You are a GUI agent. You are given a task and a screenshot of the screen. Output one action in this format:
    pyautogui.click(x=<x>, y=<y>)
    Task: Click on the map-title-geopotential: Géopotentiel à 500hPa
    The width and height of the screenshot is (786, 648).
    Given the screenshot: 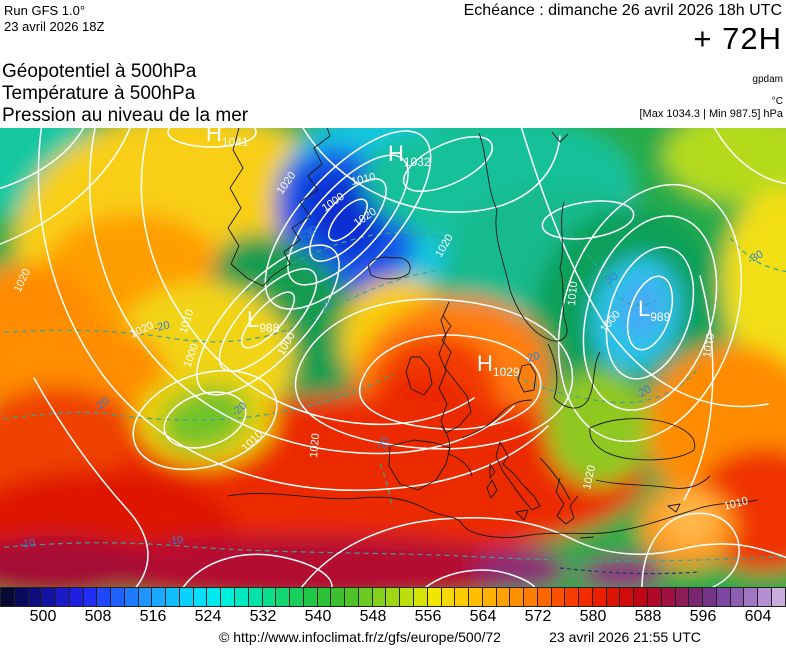 What is the action you would take?
    pyautogui.click(x=99, y=71)
    